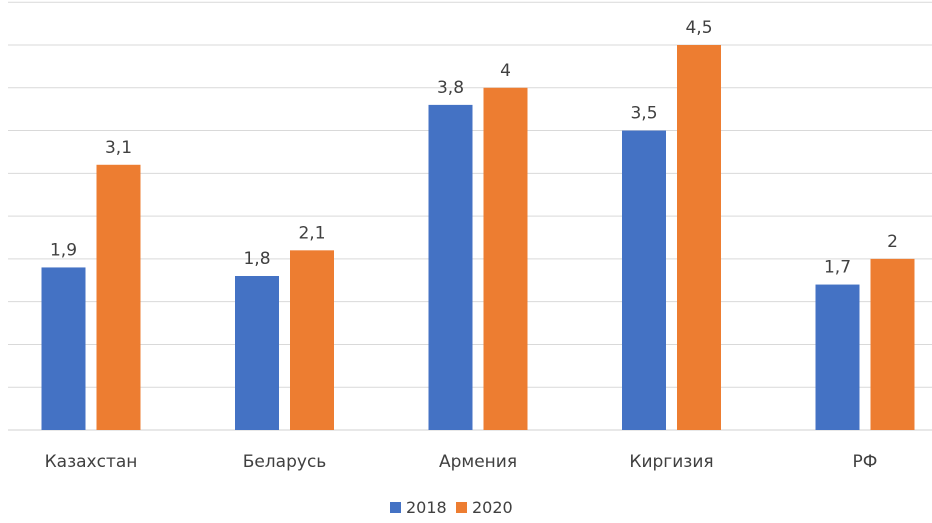 The height and width of the screenshot is (523, 932). I want to click on category-label-2: Беларусь, so click(285, 462).